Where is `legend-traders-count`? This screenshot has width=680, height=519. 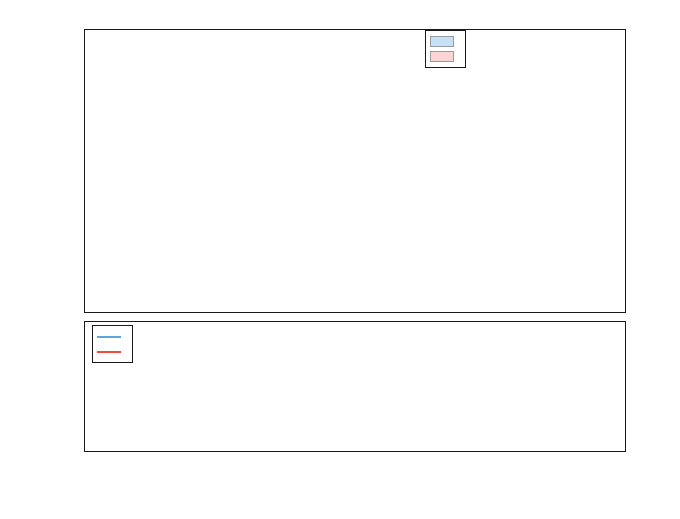
legend-traders-count is located at coordinates (112, 344).